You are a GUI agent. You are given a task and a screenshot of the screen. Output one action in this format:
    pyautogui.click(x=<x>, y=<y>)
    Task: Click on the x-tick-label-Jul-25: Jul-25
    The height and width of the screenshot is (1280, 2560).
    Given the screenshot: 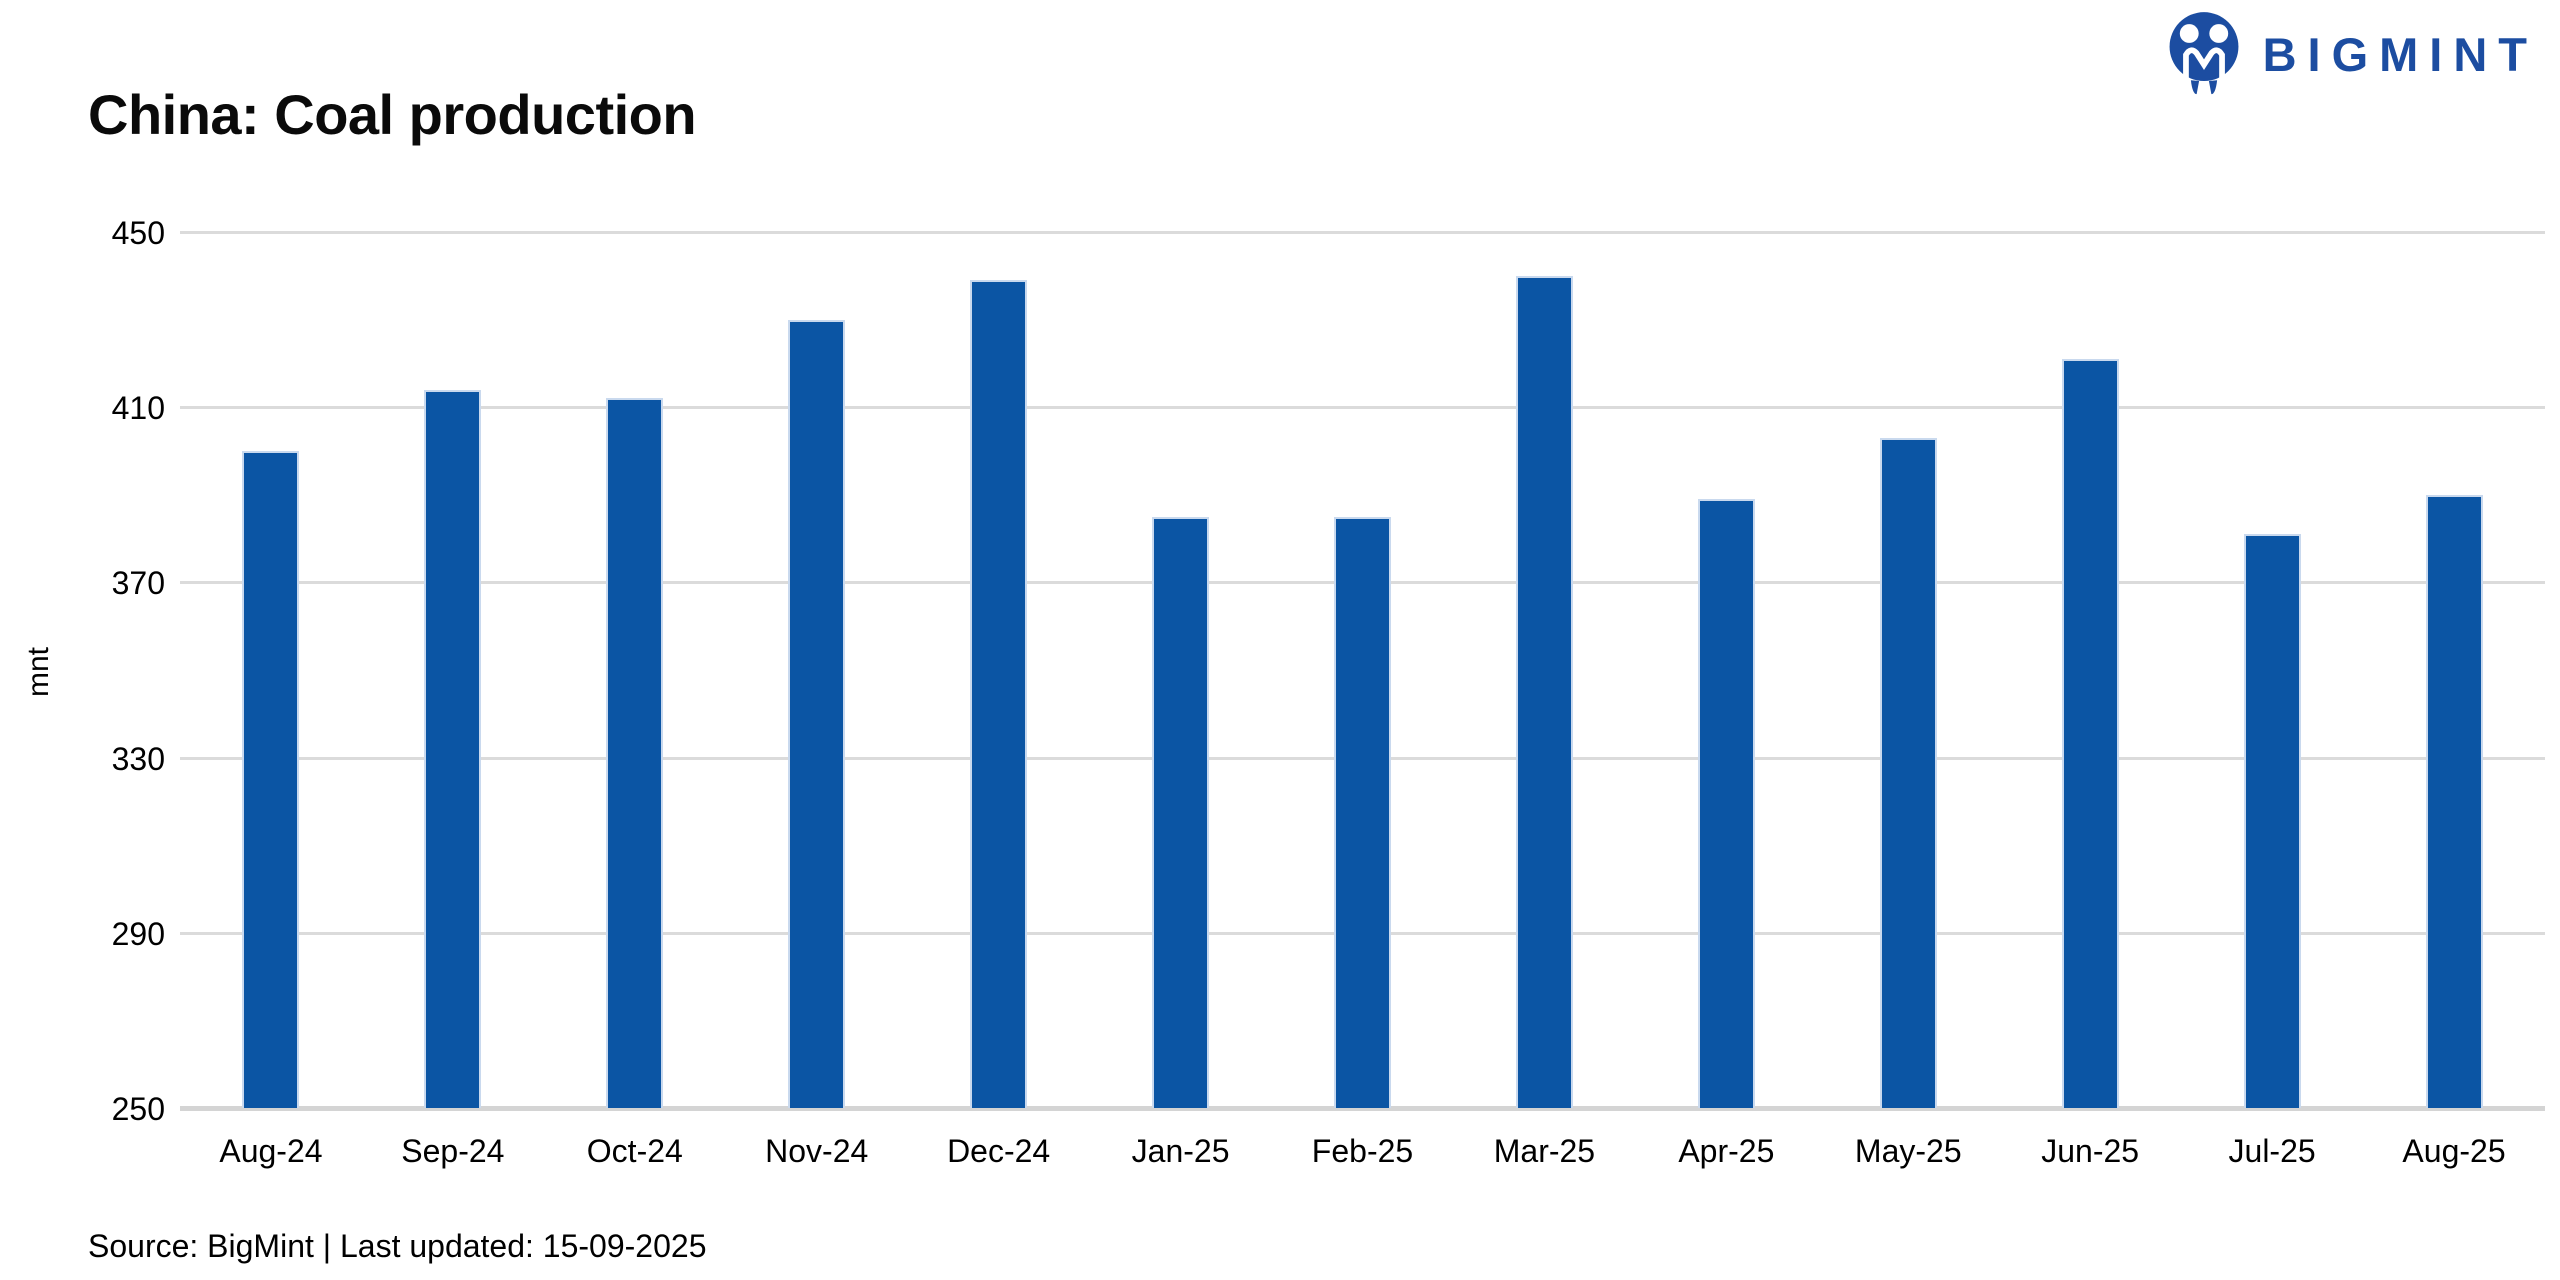 What is the action you would take?
    pyautogui.click(x=2272, y=1151)
    